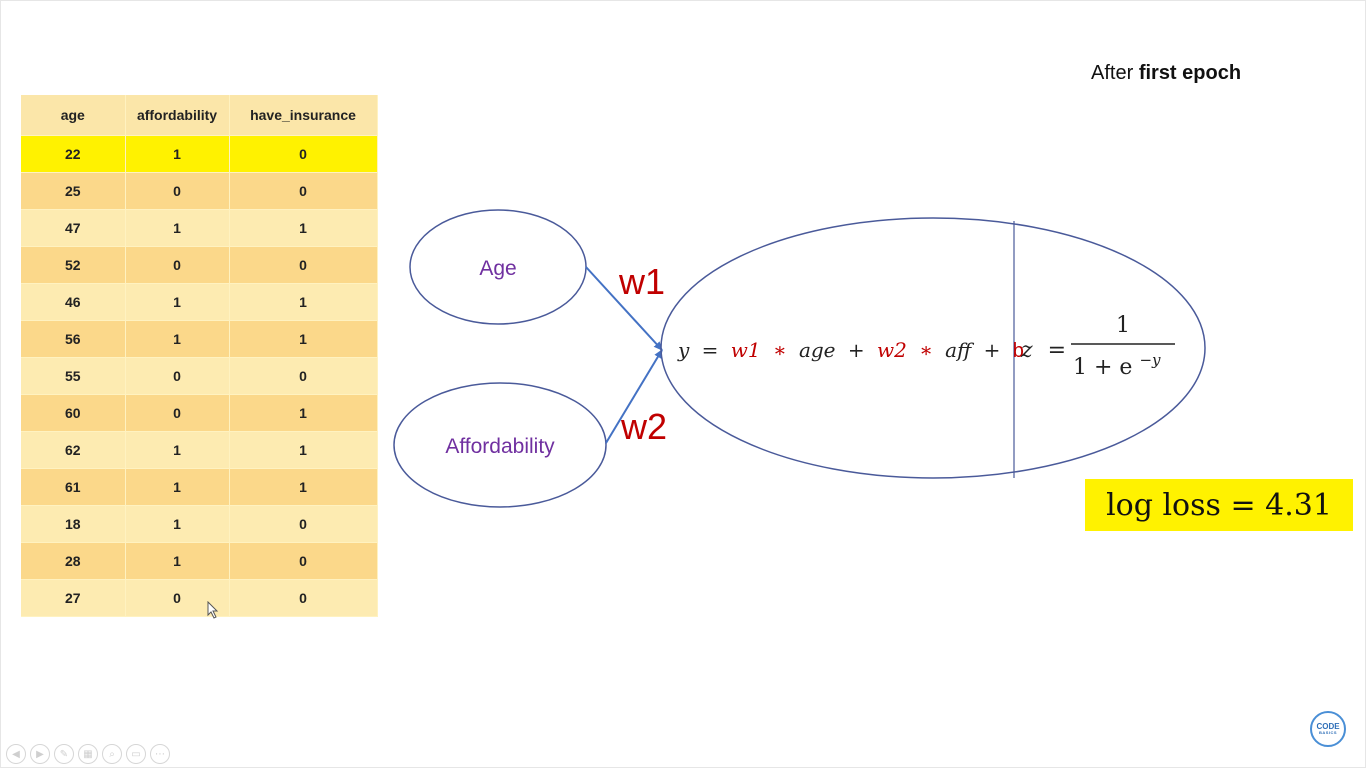  Describe the element at coordinates (926, 350) in the screenshot. I see `eq-star2: ∗` at that location.